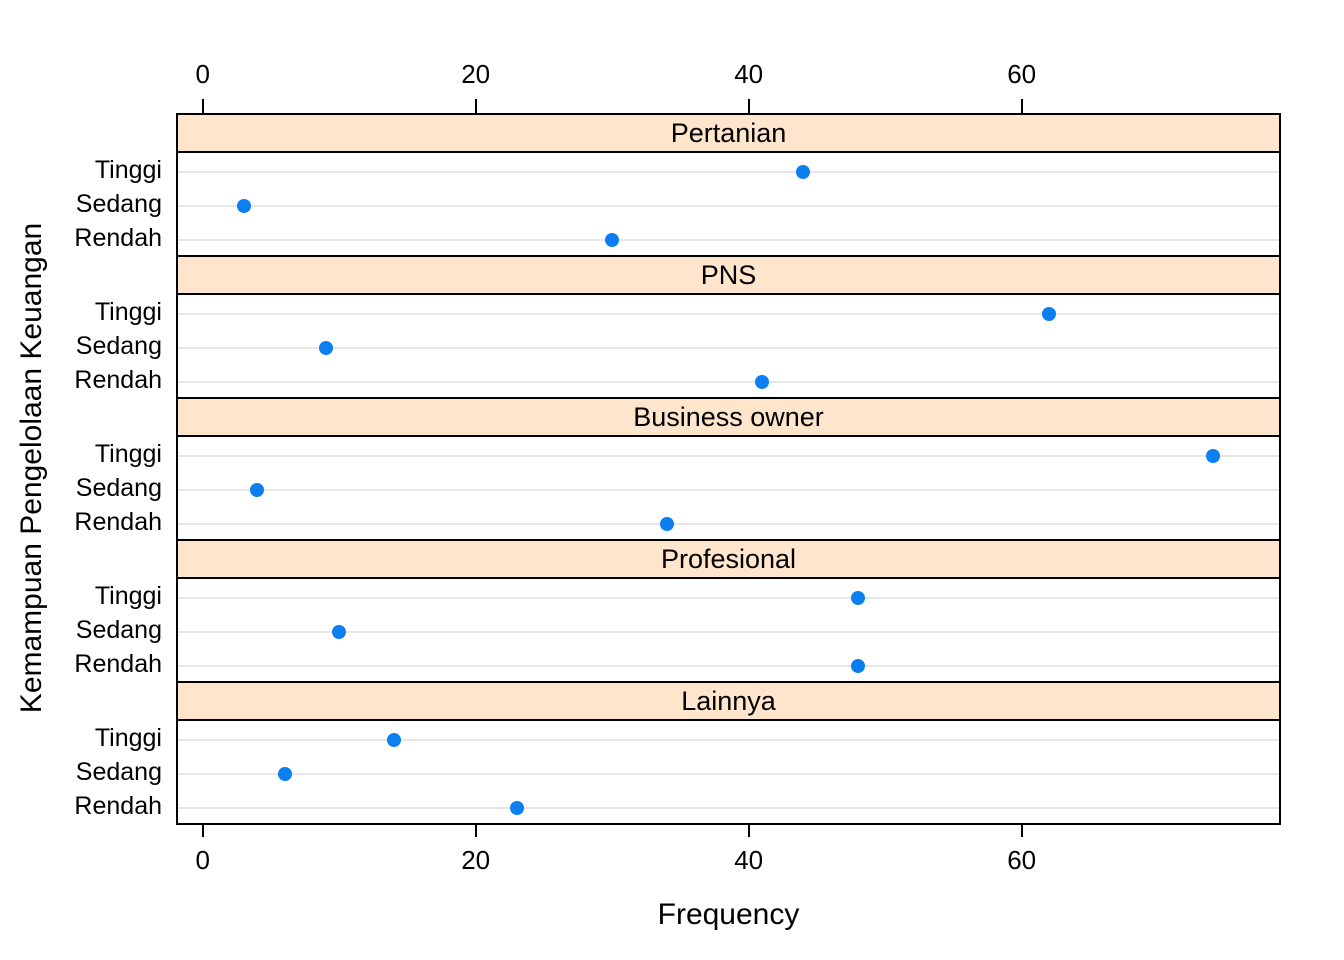 The width and height of the screenshot is (1344, 960). Describe the element at coordinates (243, 206) in the screenshot. I see `data-point-pertanian-sedang` at that location.